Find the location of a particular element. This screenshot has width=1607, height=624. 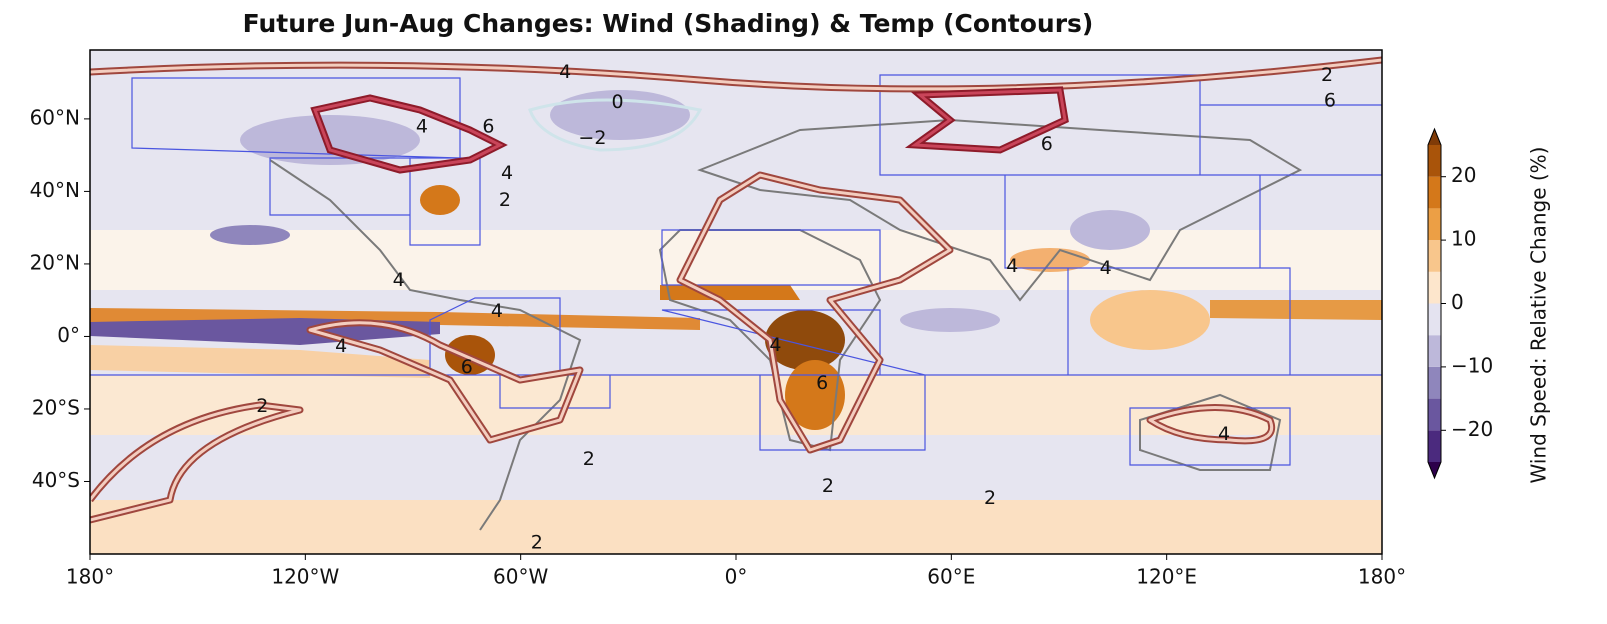

x-tick-label: 60°W is located at coordinates (520, 577).